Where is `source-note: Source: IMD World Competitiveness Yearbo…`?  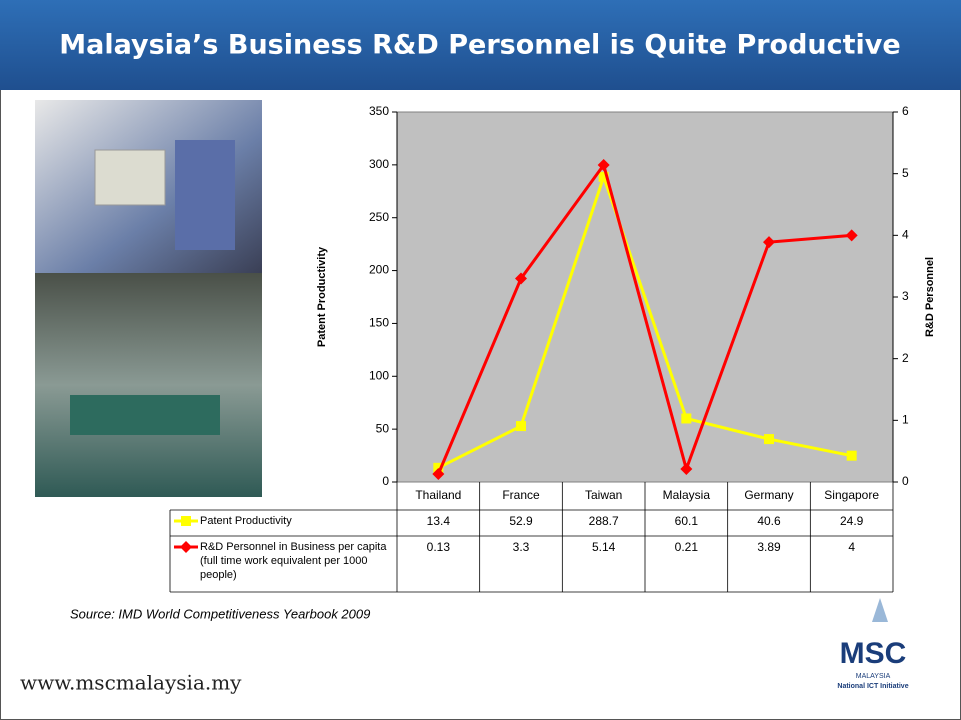
source-note: Source: IMD World Competitiveness Yearbo… is located at coordinates (220, 613).